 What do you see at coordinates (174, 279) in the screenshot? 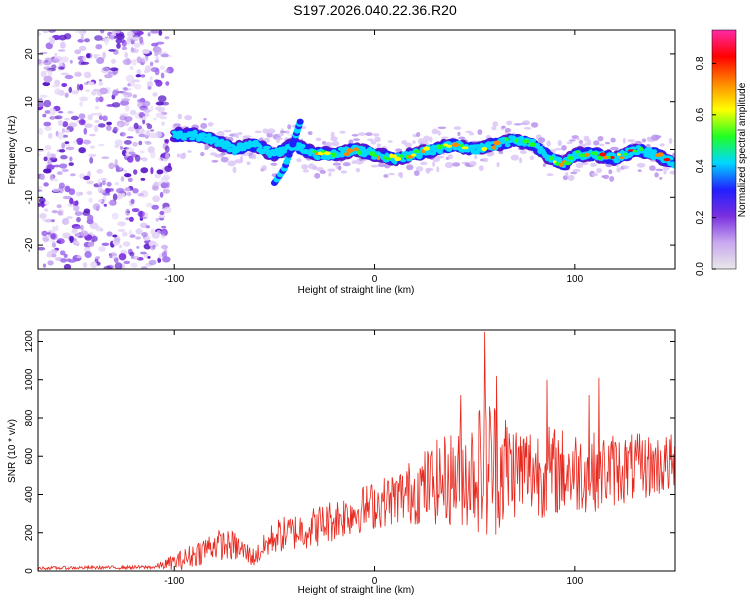
I see `x-tick-label: -100` at bounding box center [174, 279].